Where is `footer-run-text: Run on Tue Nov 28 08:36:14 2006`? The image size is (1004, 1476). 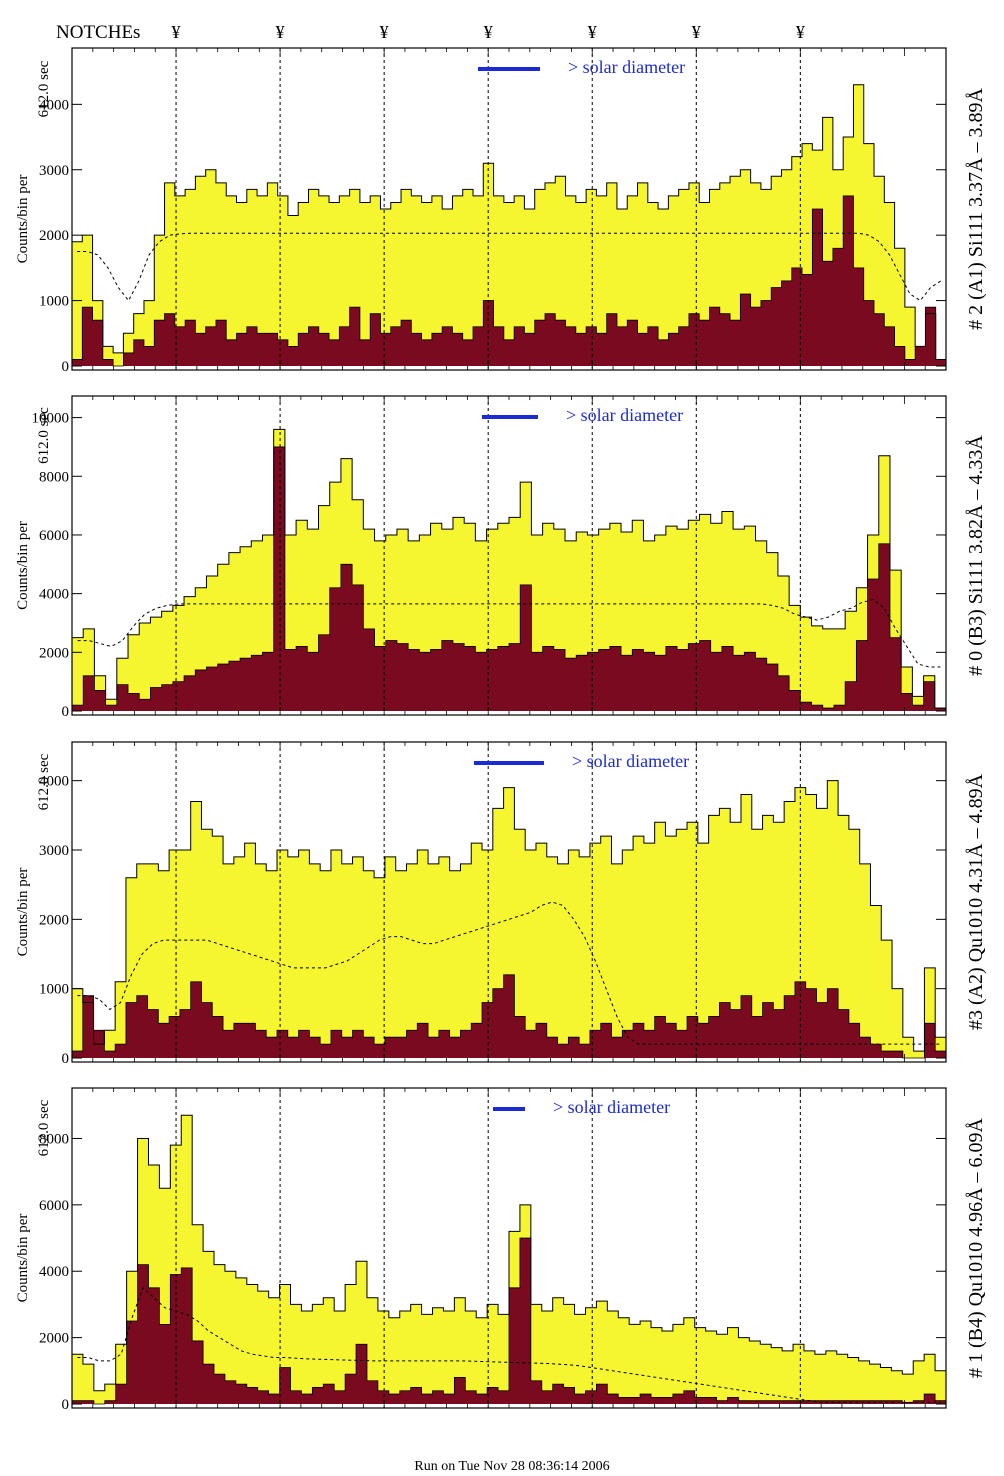 footer-run-text: Run on Tue Nov 28 08:36:14 2006 is located at coordinates (511, 1466).